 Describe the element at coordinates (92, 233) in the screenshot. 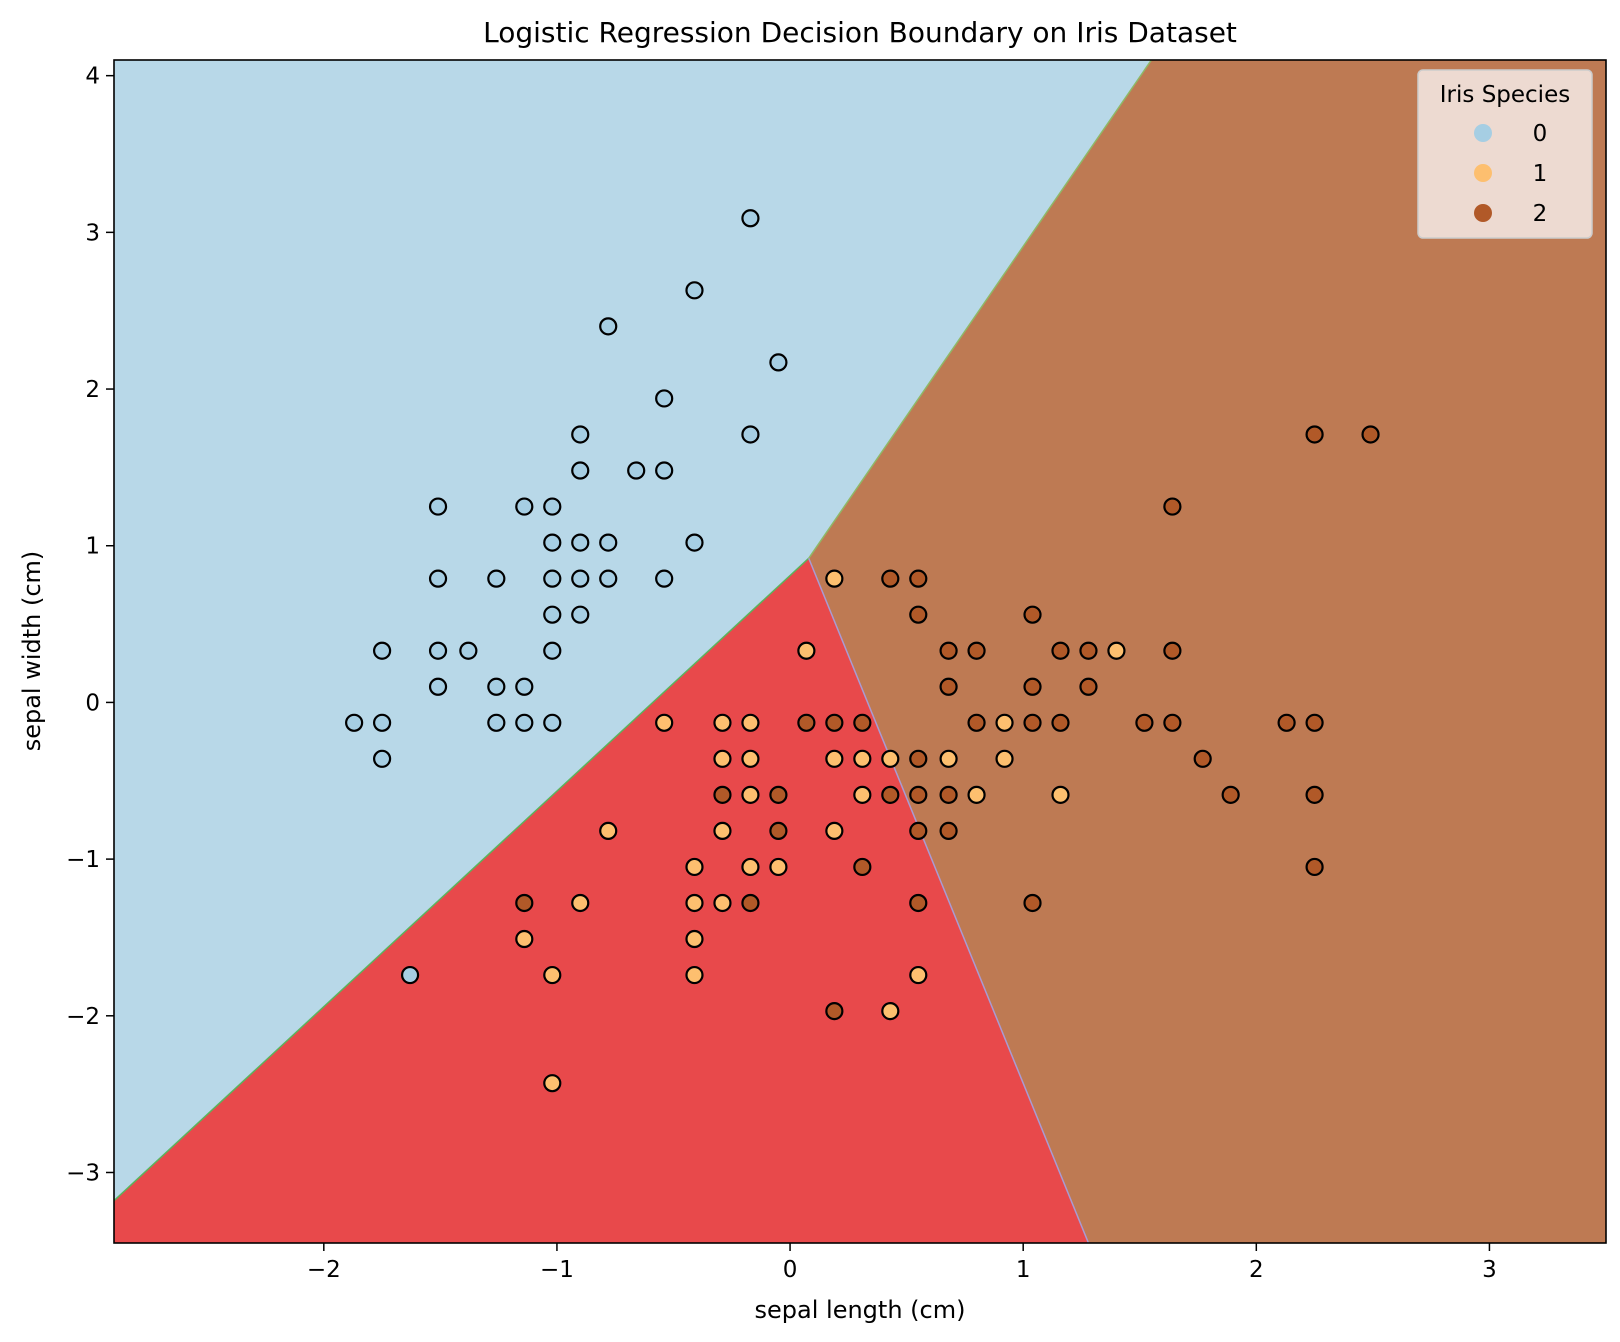

I see `y-tick-label: 3` at that location.